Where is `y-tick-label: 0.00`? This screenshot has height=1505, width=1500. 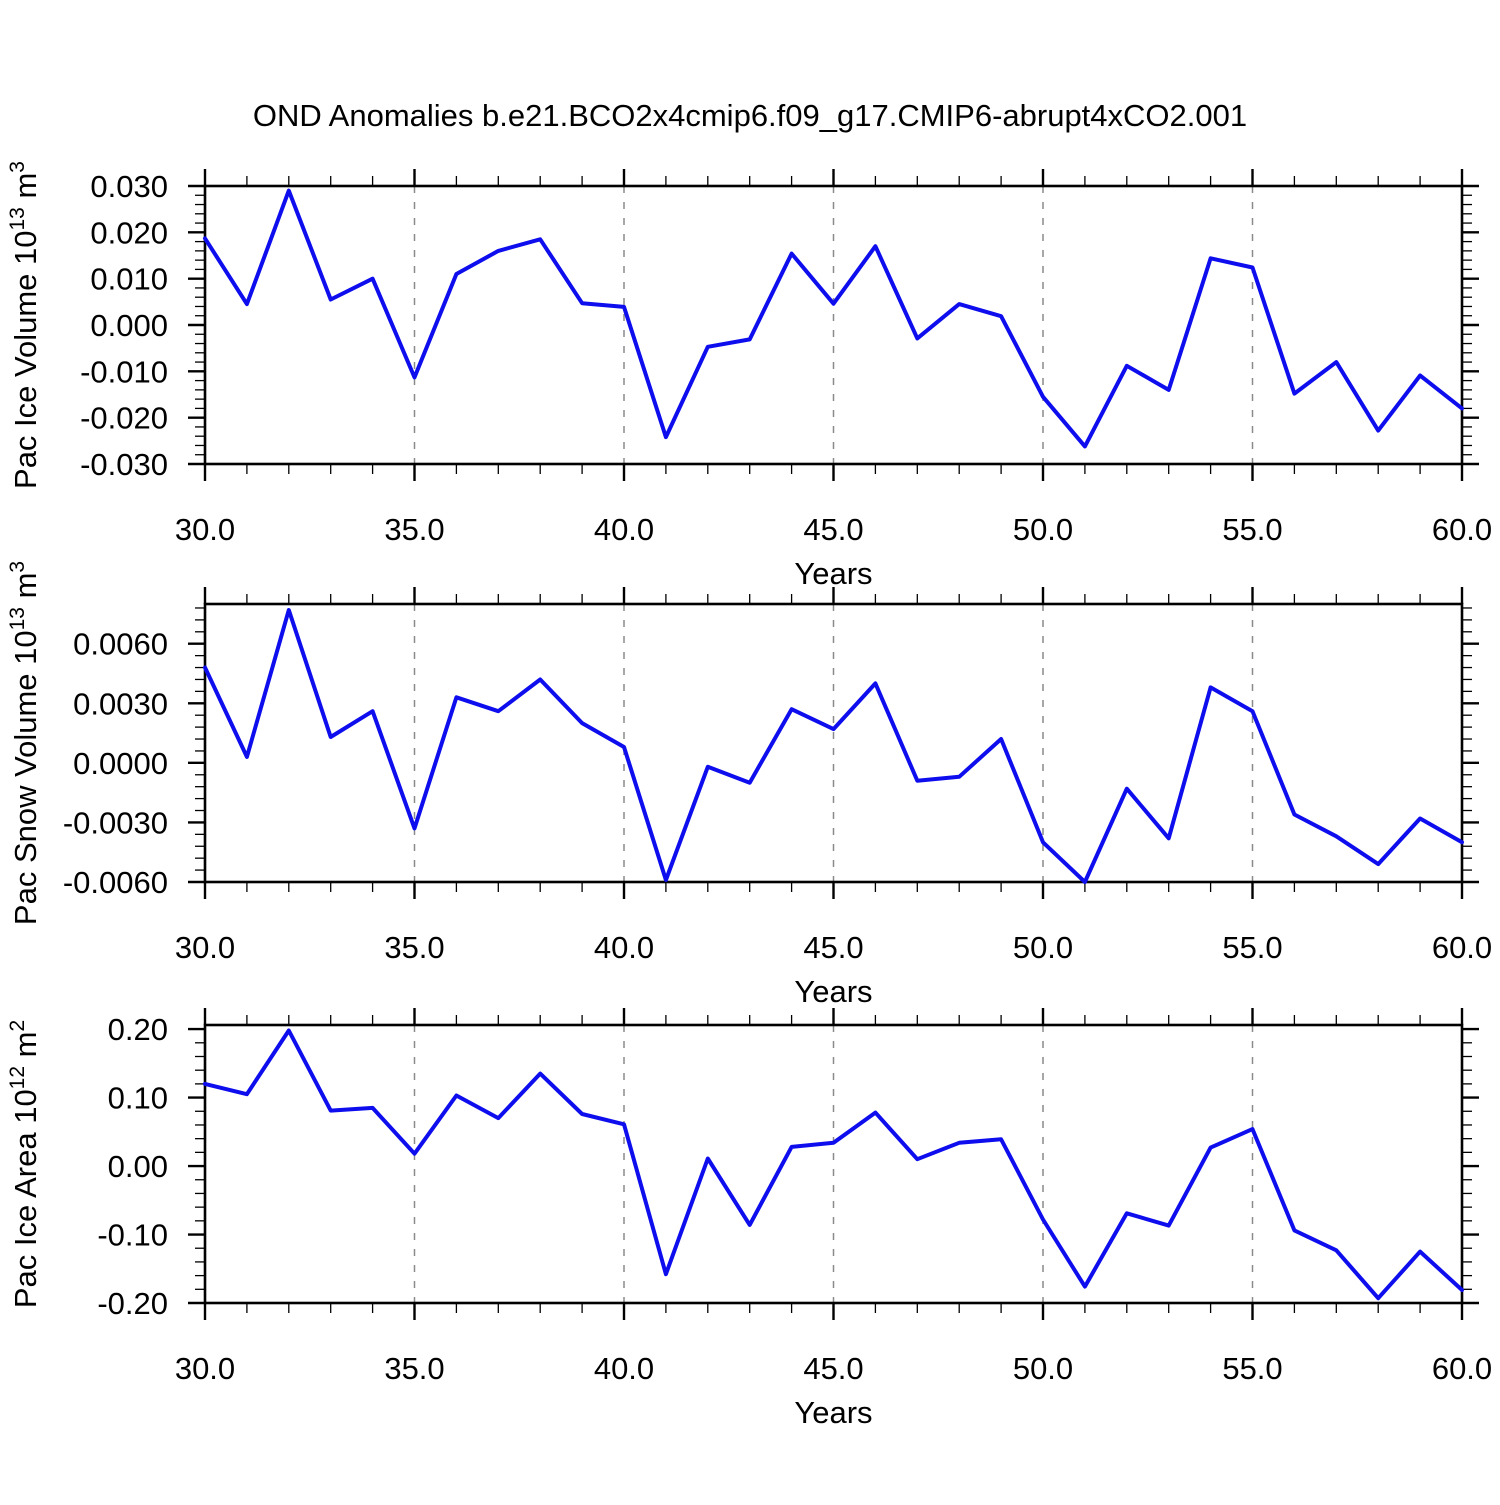
y-tick-label: 0.00 is located at coordinates (138, 1166).